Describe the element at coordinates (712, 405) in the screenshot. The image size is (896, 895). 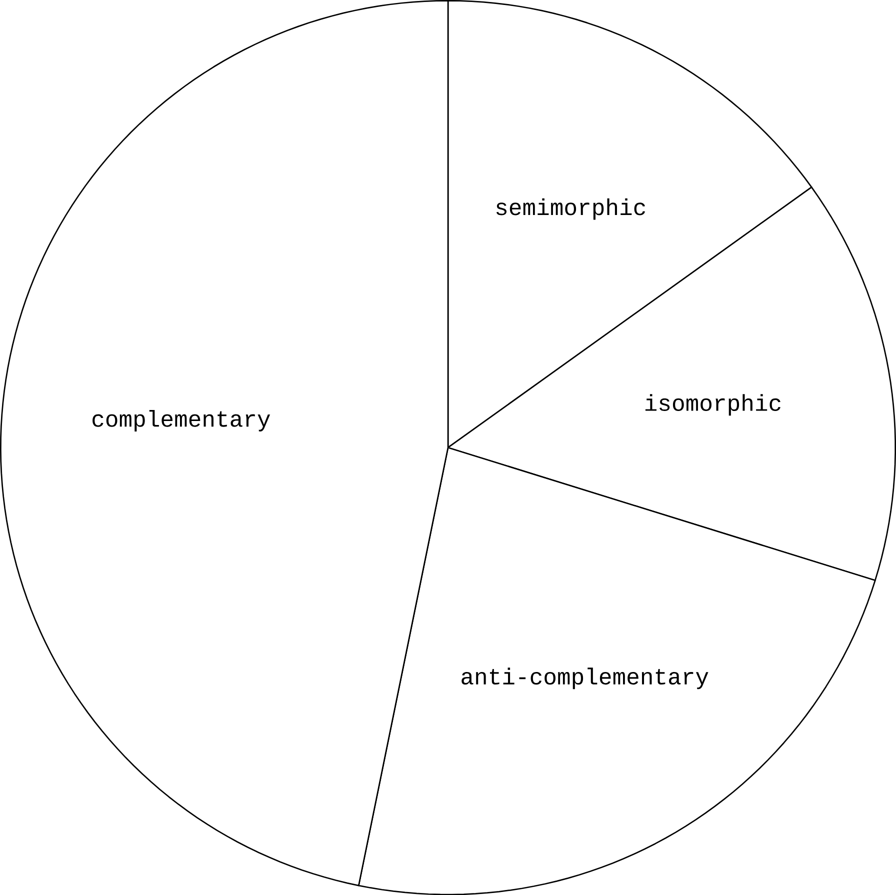
I see `slice-label: isomorphic` at that location.